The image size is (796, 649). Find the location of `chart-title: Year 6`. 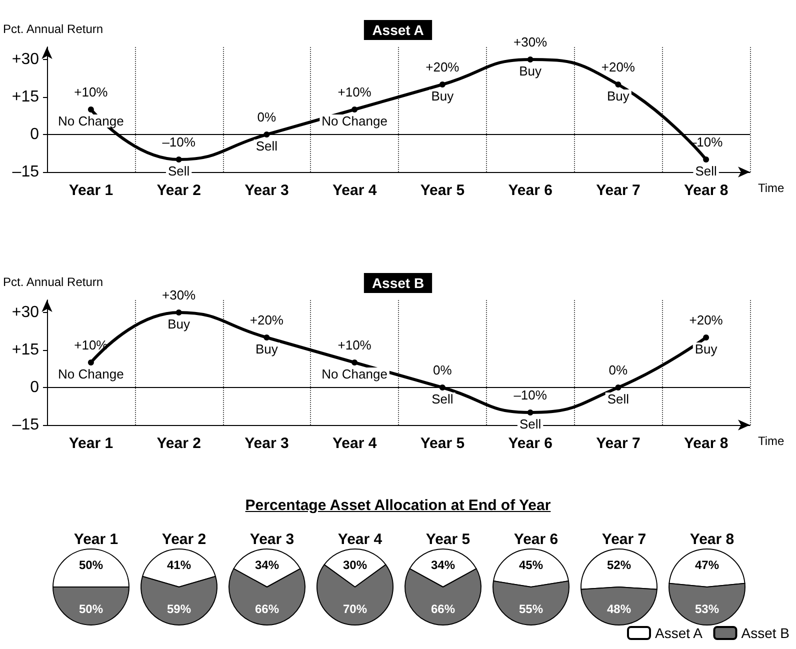

chart-title: Year 6 is located at coordinates (536, 539).